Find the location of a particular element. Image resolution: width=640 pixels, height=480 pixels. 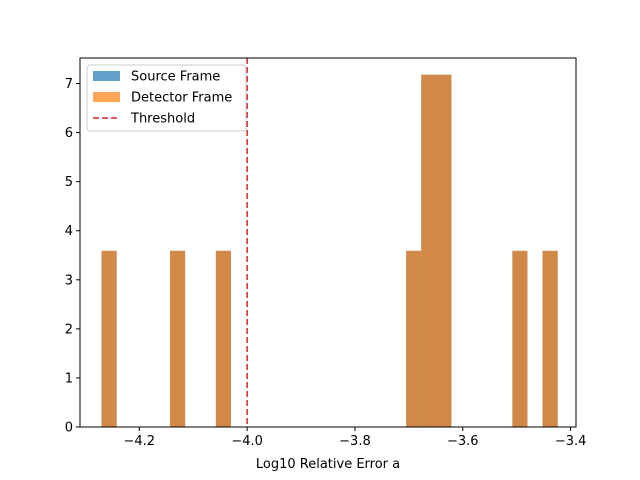

x-tick-label: −4.2 is located at coordinates (140, 441).